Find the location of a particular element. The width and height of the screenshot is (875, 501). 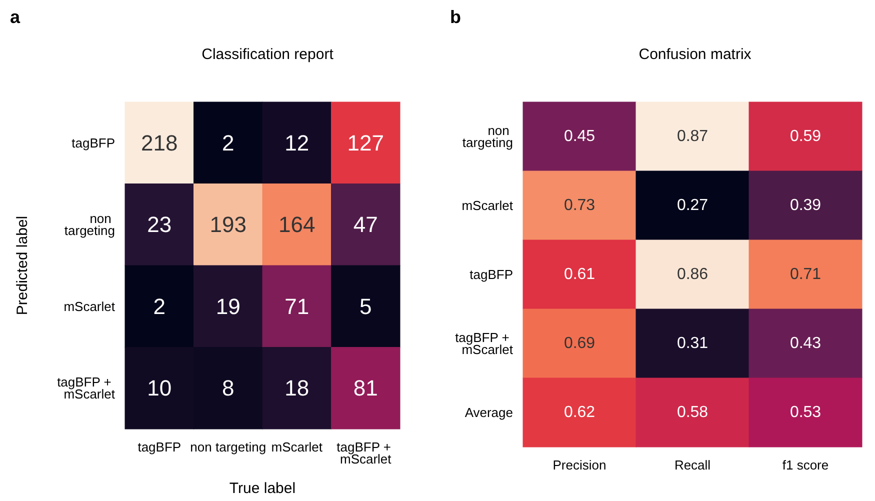

data-label: 0.31 is located at coordinates (692, 343).